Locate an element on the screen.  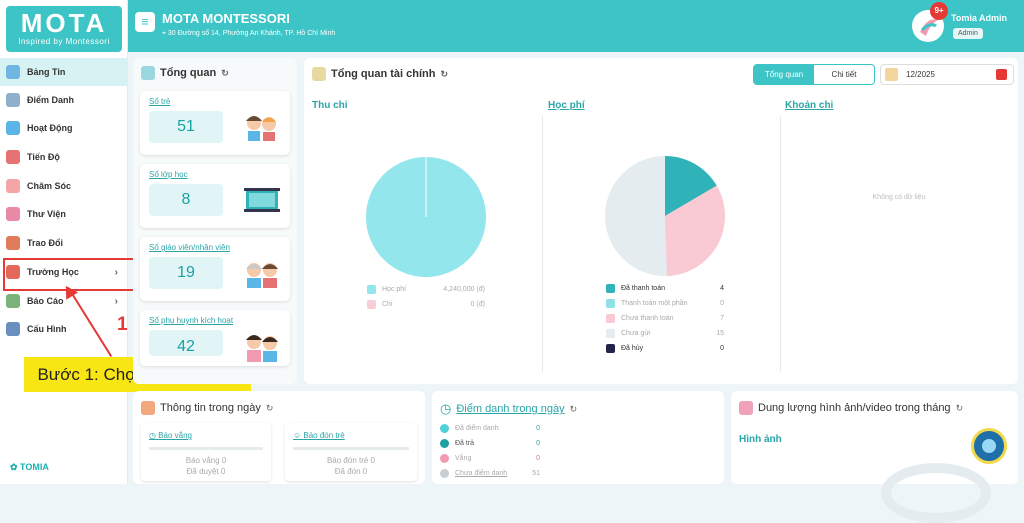
attendance-label: Chưa điểm danh is located at coordinates (481, 473).